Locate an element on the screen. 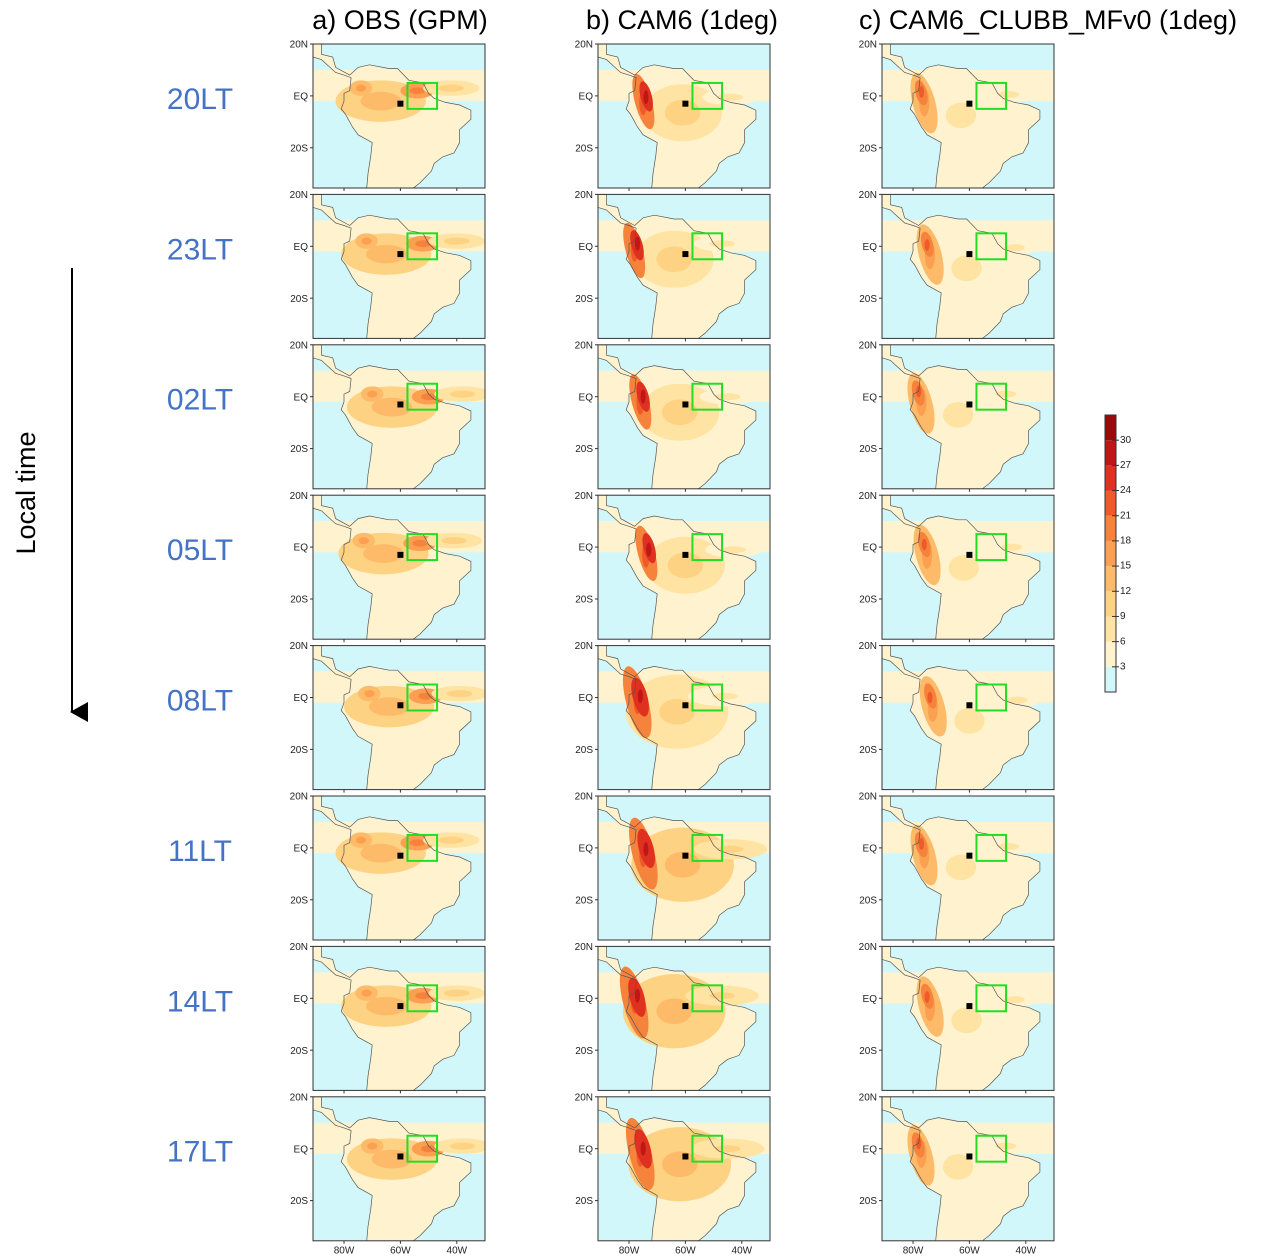 This screenshot has width=1274, height=1258. colorbar-tick-label: 21 is located at coordinates (1126, 515).